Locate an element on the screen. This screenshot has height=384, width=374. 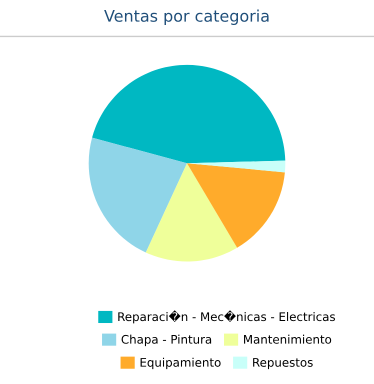
legend-label: Mantenimiento is located at coordinates (288, 339).